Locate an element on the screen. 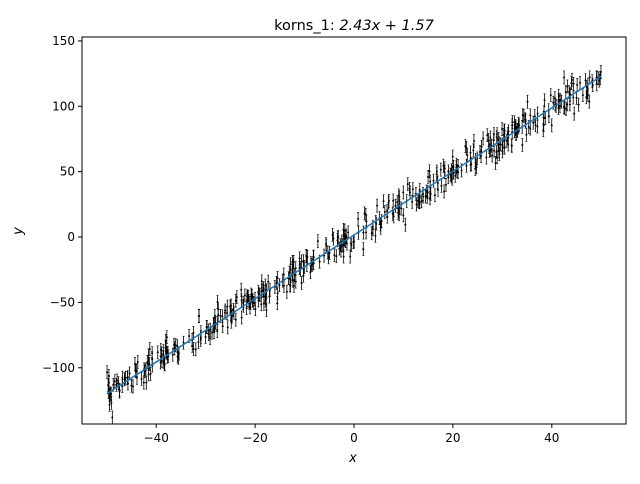 This screenshot has height=484, width=640. y-tick-label: −50 is located at coordinates (62, 302).